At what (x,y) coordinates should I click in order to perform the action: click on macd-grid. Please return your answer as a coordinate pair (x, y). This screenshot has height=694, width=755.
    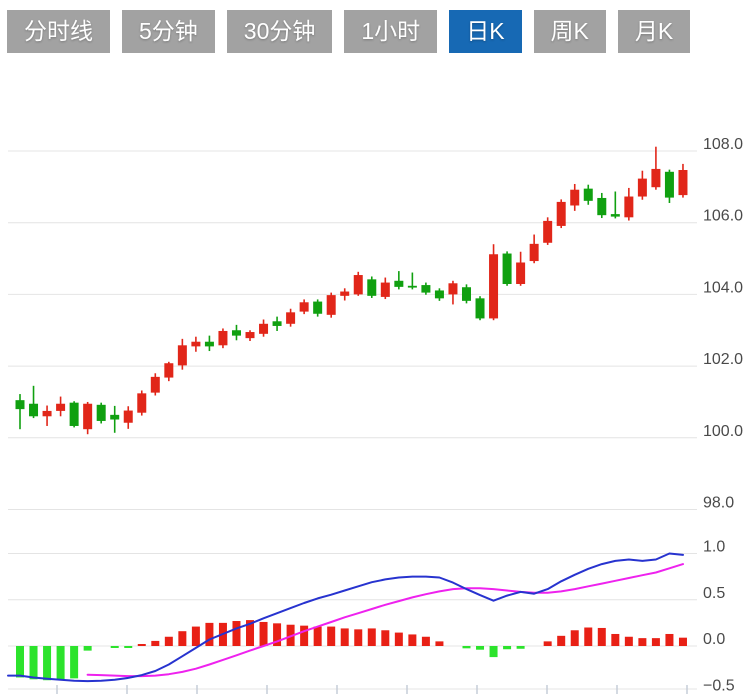
    Looking at the image, I should click on (352, 600).